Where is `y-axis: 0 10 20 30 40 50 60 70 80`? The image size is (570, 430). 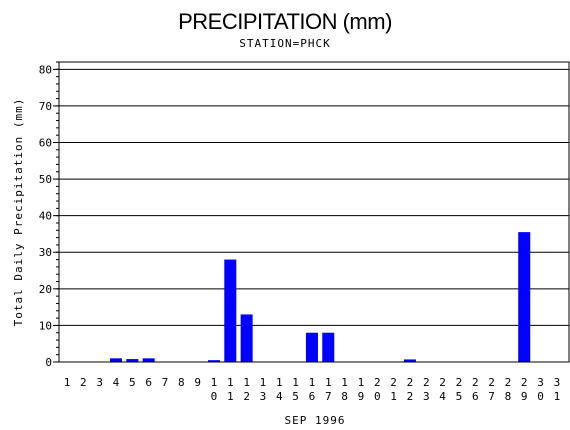 y-axis: 0 10 20 30 40 50 60 70 80 is located at coordinates (49, 215).